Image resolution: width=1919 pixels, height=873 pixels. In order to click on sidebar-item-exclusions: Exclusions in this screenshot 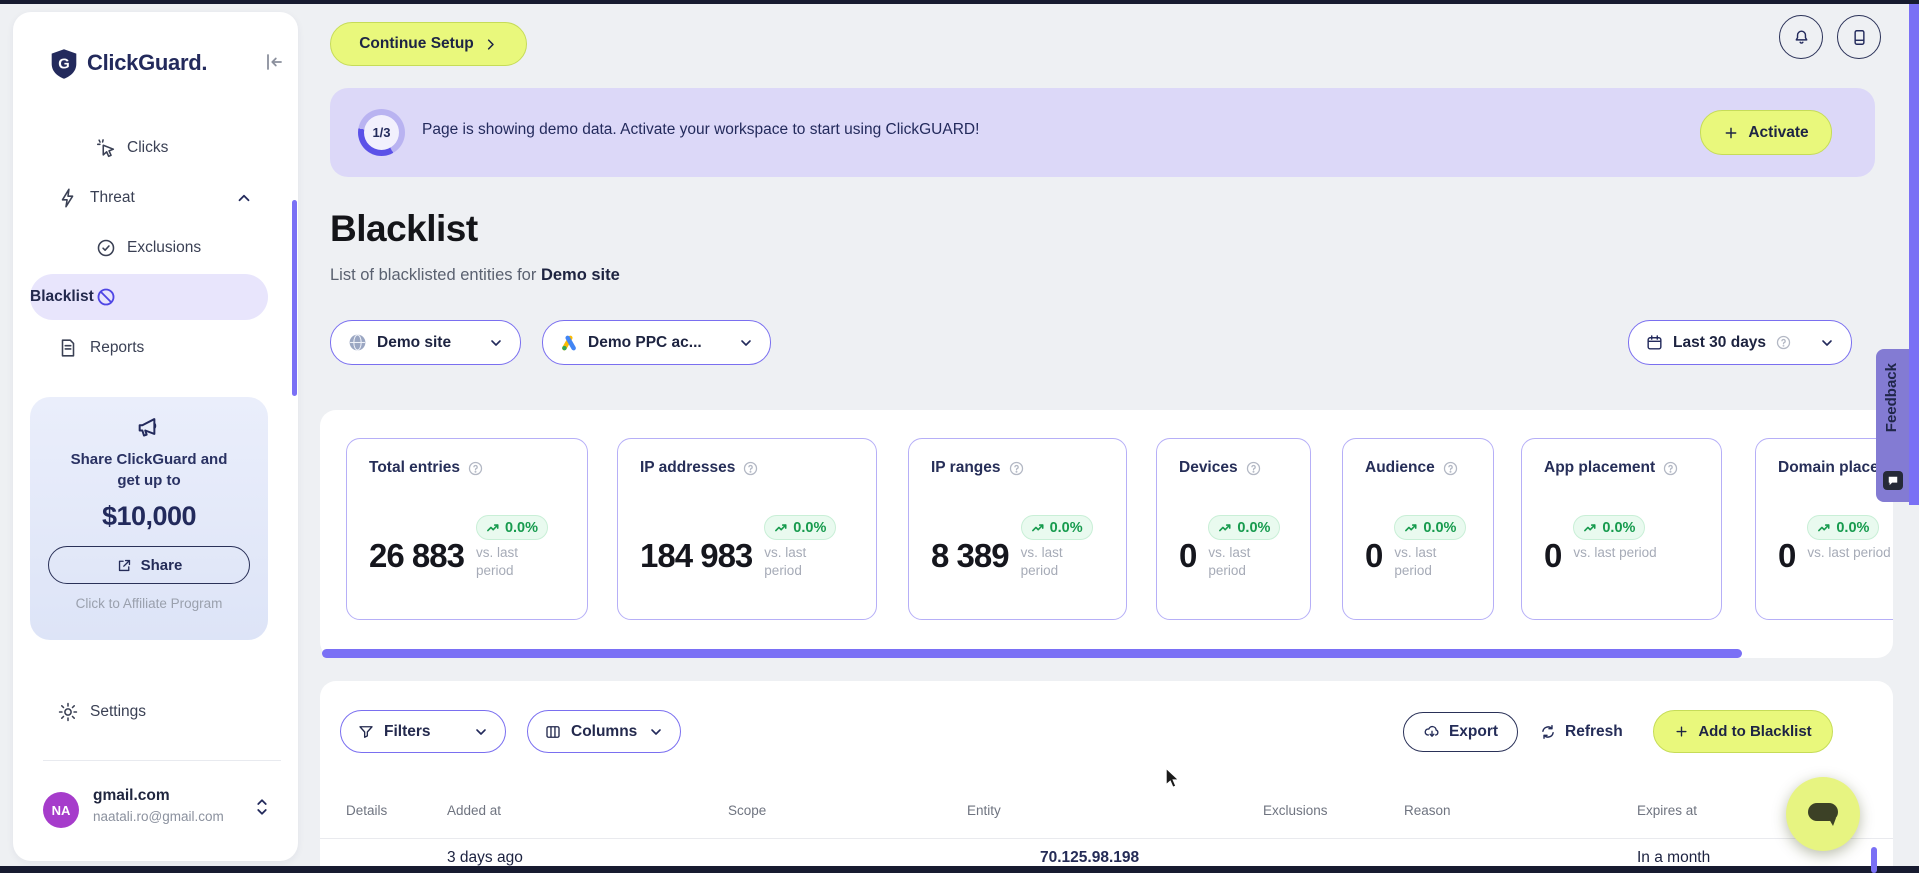, I will do `click(155, 248)`.